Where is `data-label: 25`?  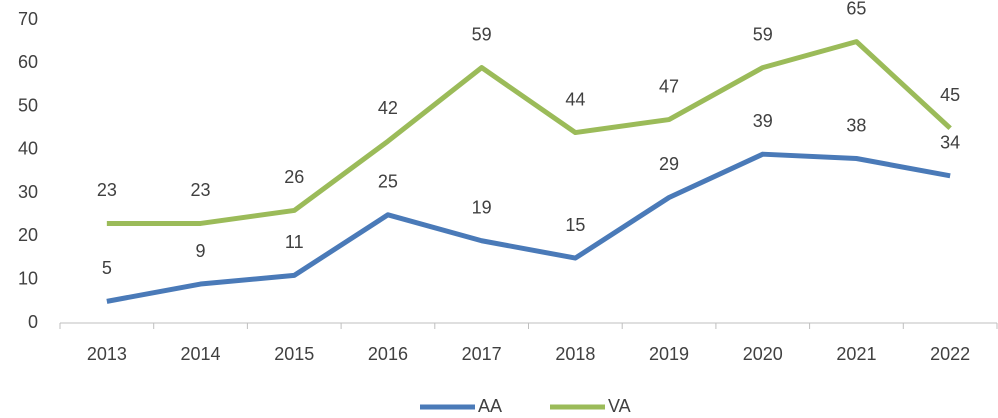 data-label: 25 is located at coordinates (388, 182).